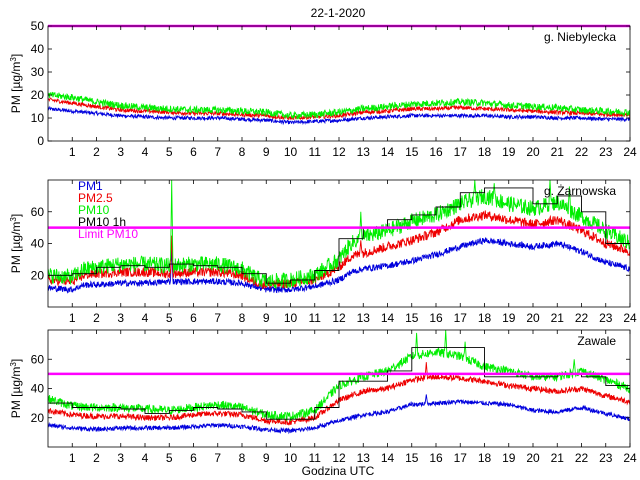 The height and width of the screenshot is (480, 640). I want to click on y-tick-label: 10, so click(38, 118).